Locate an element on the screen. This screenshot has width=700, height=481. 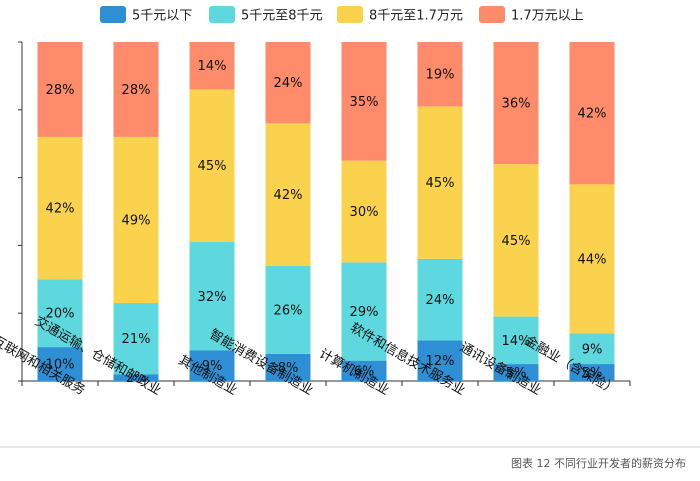
legend-label: 1.7万元以上 is located at coordinates (547, 16).